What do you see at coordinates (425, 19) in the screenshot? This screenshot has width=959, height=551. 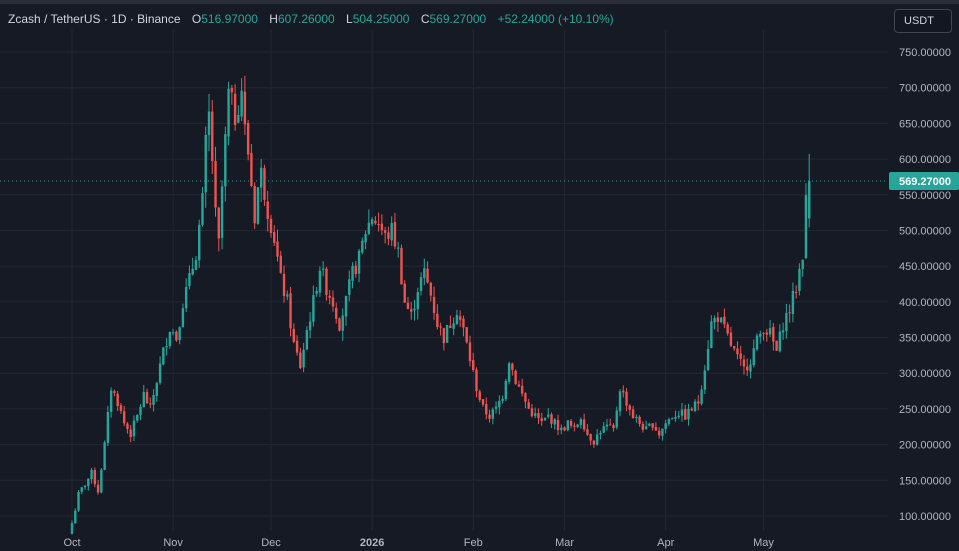 I see `close-label: C` at bounding box center [425, 19].